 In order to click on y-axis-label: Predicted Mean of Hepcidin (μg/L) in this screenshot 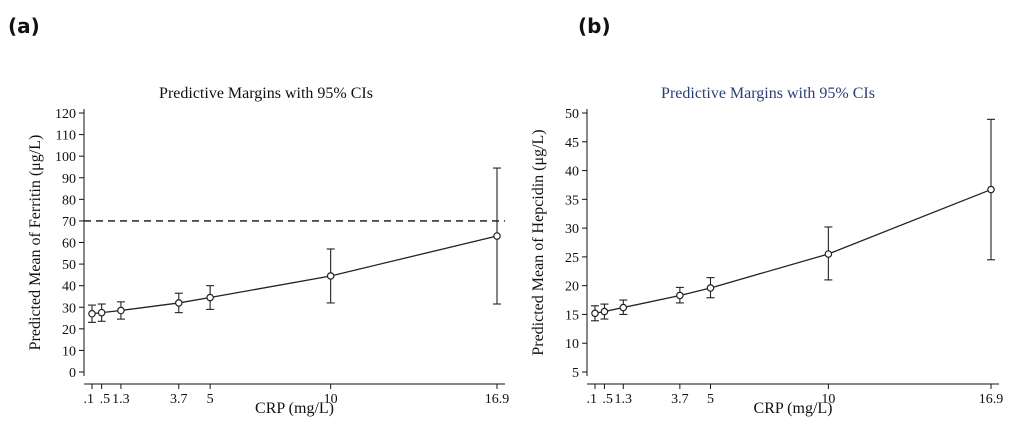, I will do `click(538, 242)`.